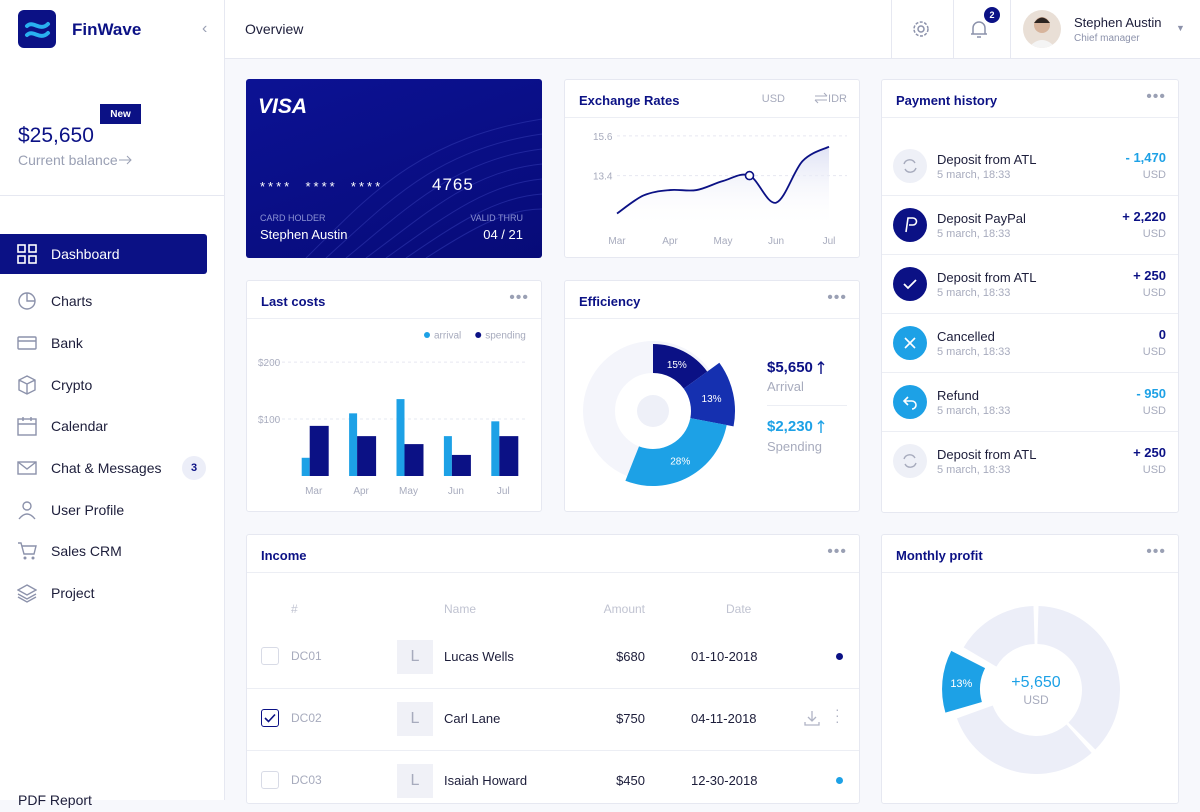 The image size is (1200, 812). Describe the element at coordinates (821, 367) in the screenshot. I see `up-arrow` at that location.